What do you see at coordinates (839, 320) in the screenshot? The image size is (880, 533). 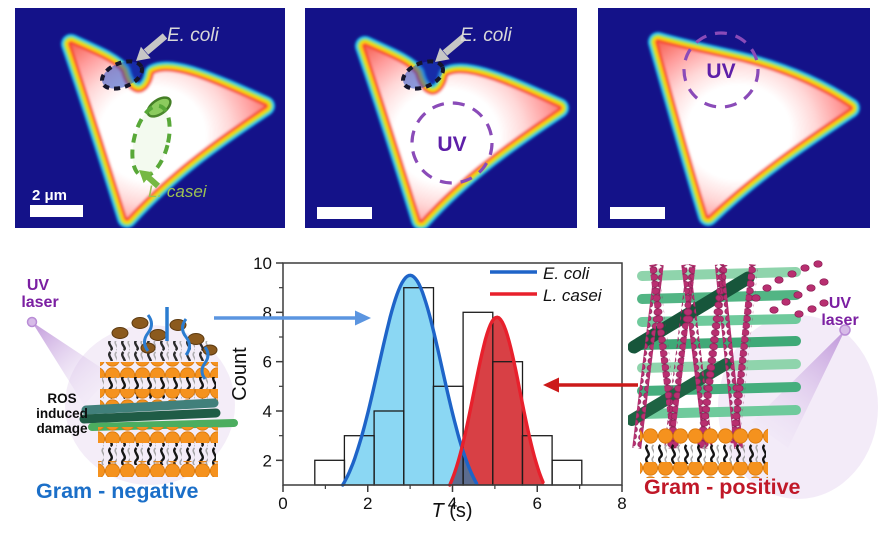 I see `right-uv-laser-label-line2: laser` at bounding box center [839, 320].